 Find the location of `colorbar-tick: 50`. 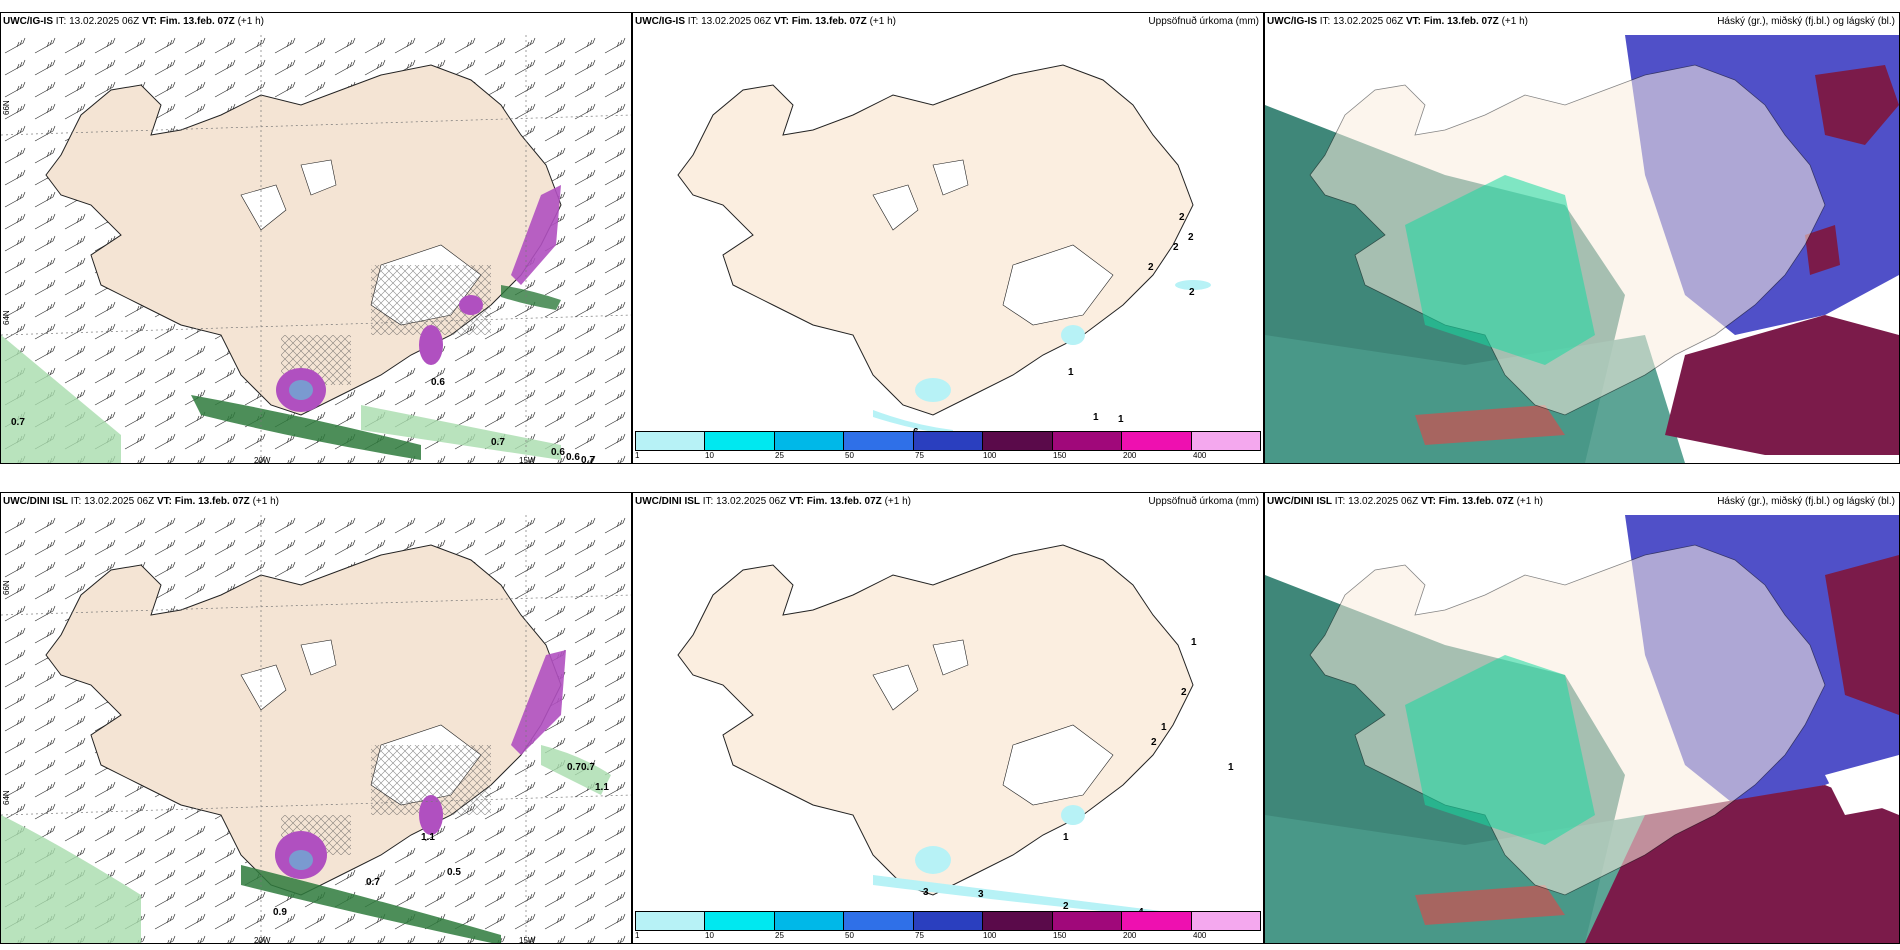

colorbar-tick: 50 is located at coordinates (849, 455).